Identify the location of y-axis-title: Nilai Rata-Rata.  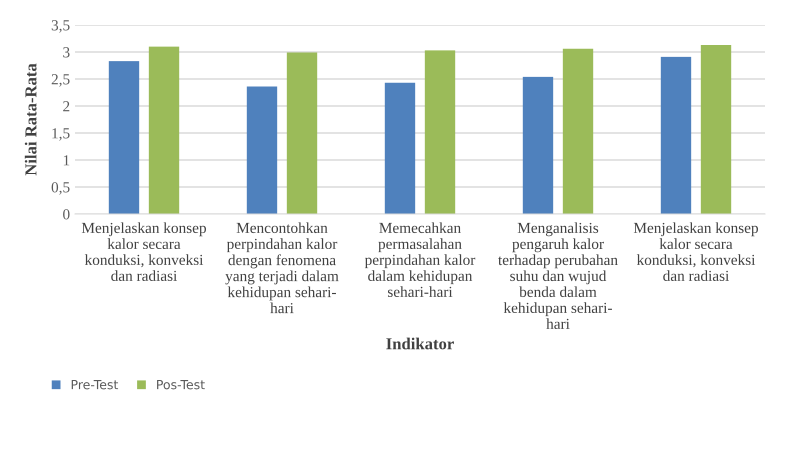
(30, 120).